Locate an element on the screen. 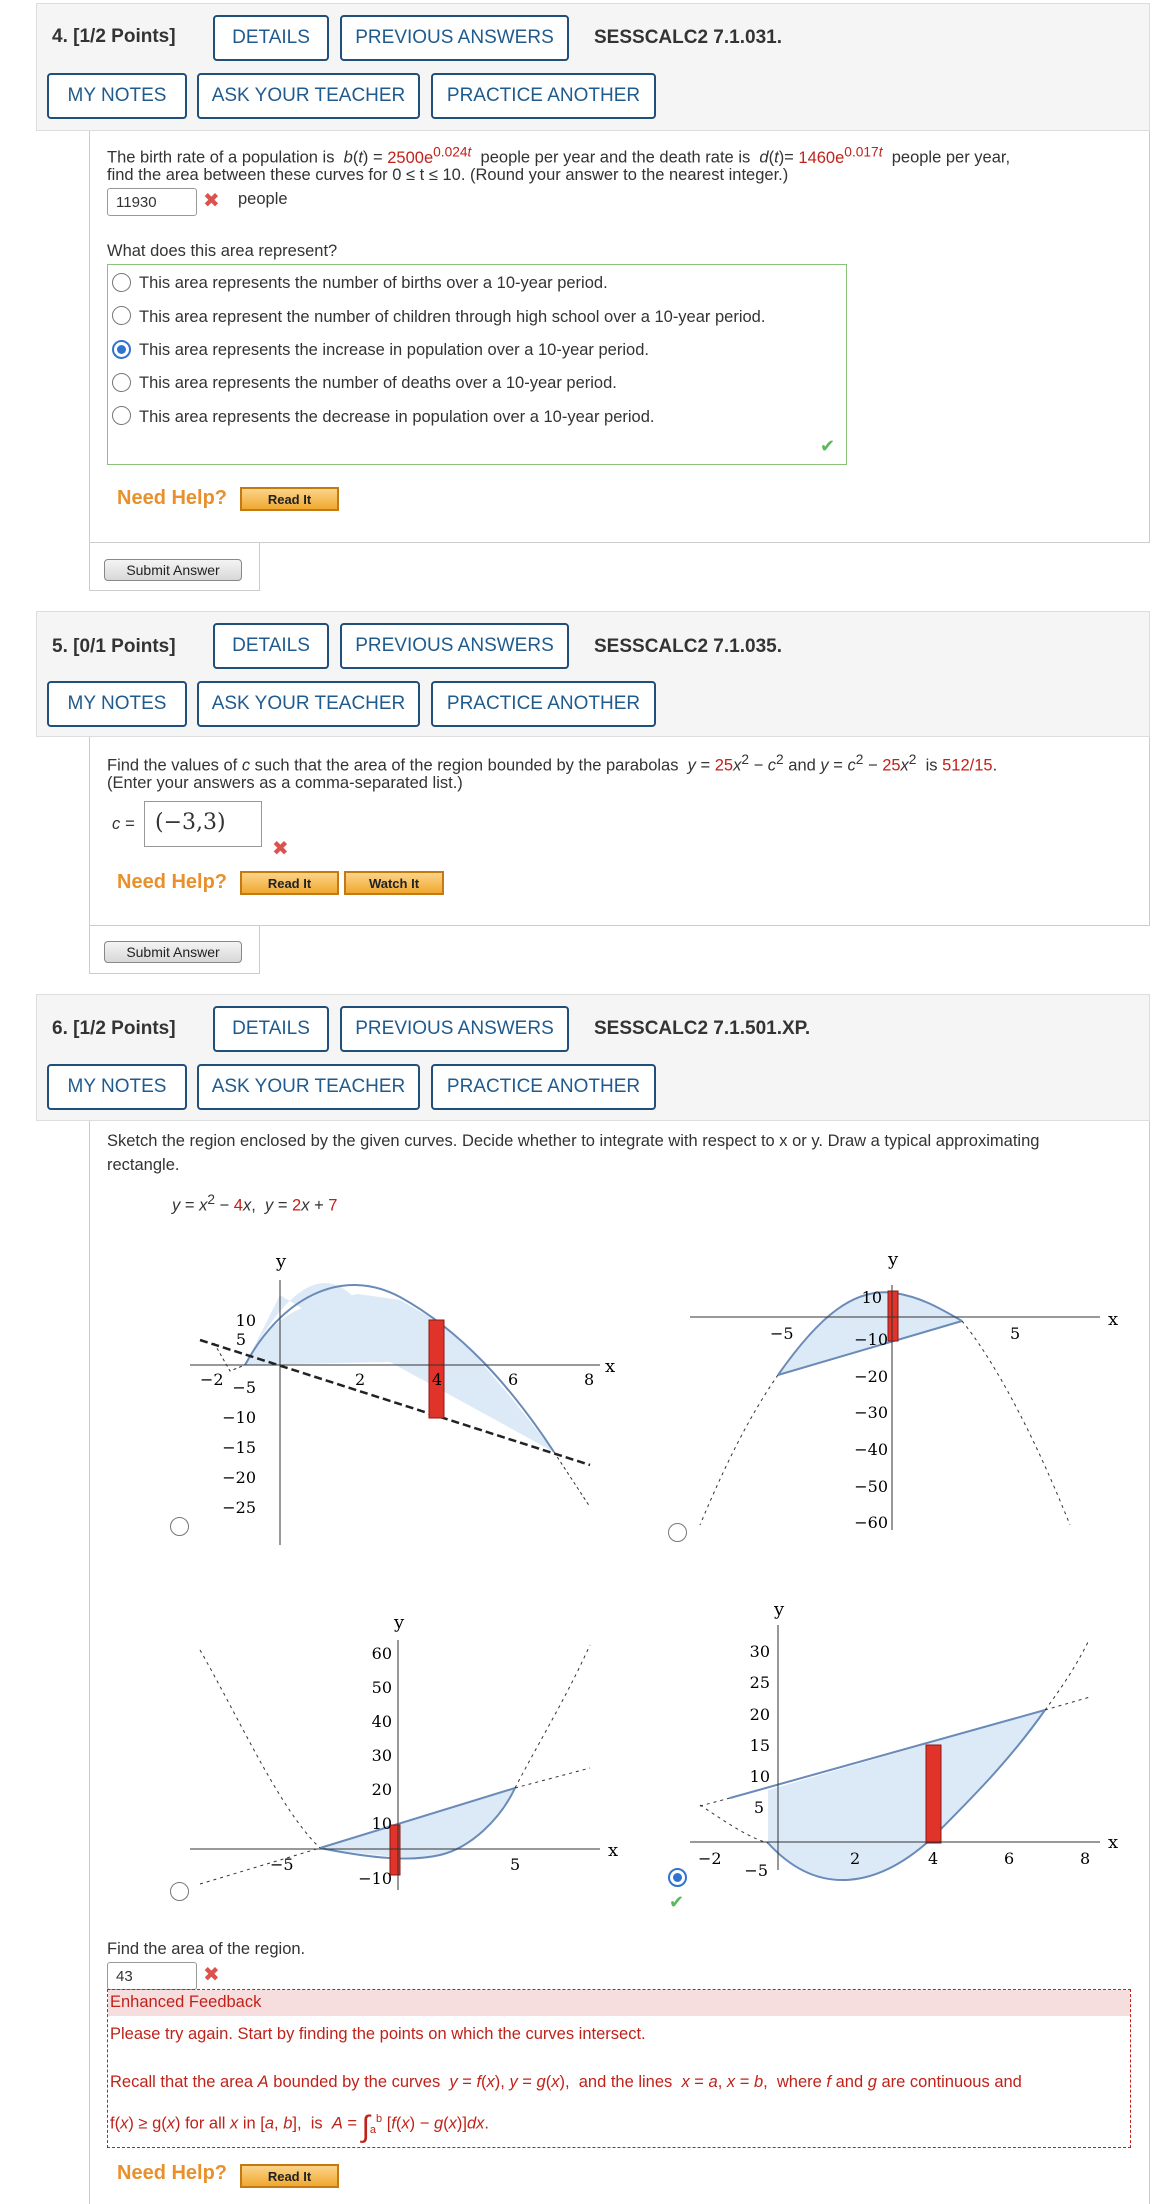  svg-text: 60 is located at coordinates (382, 1653).